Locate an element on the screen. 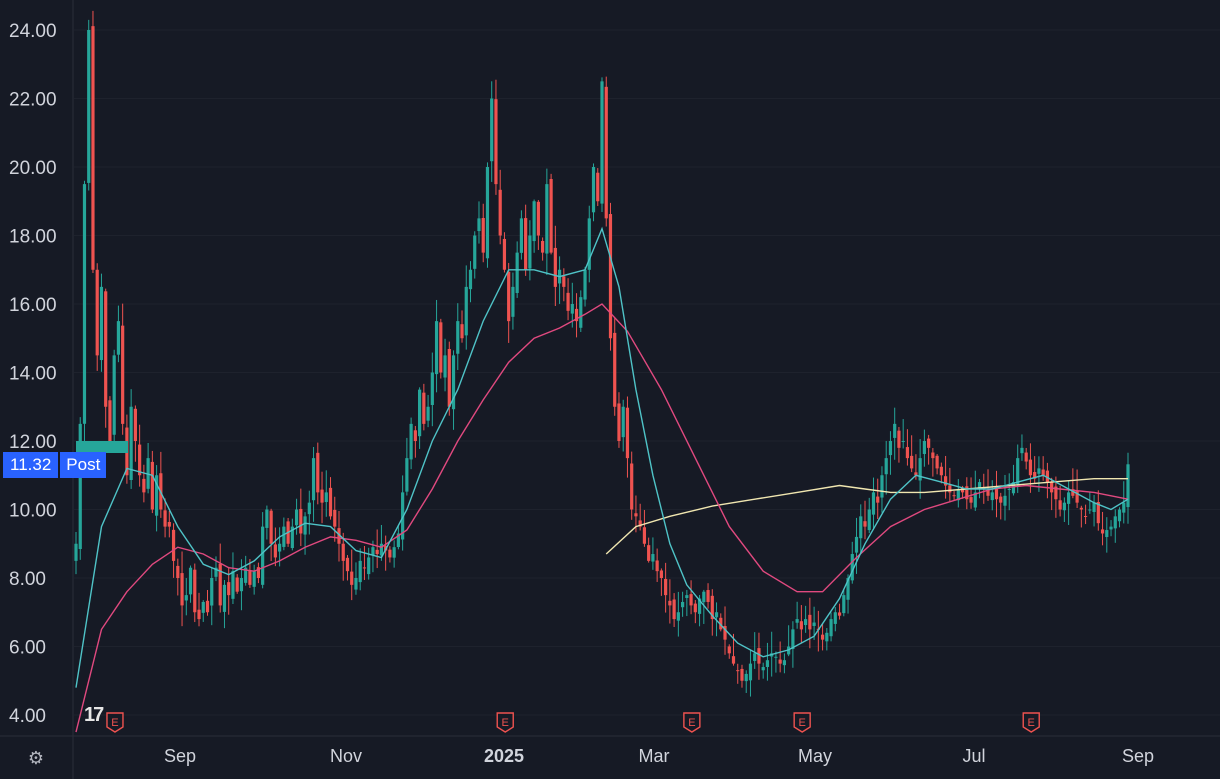 The height and width of the screenshot is (779, 1220). settings-gear-icon: ⚙ is located at coordinates (36, 758).